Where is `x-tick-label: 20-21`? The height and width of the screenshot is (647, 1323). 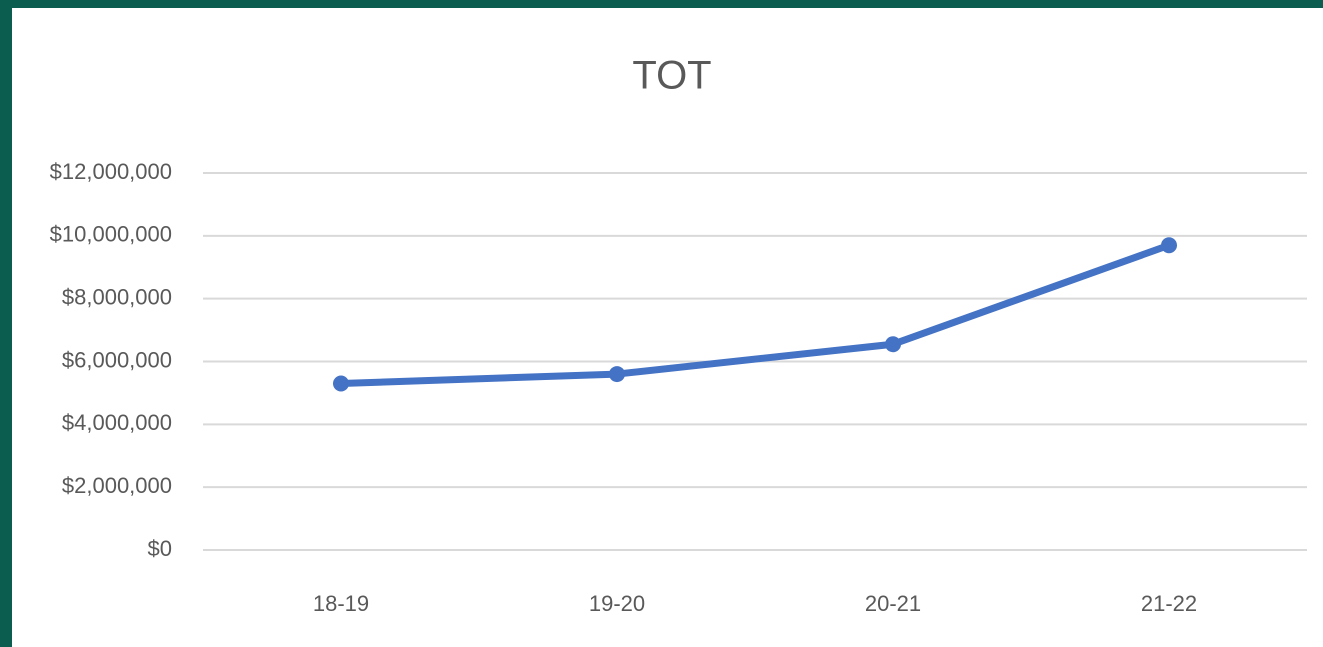
x-tick-label: 20-21 is located at coordinates (893, 603).